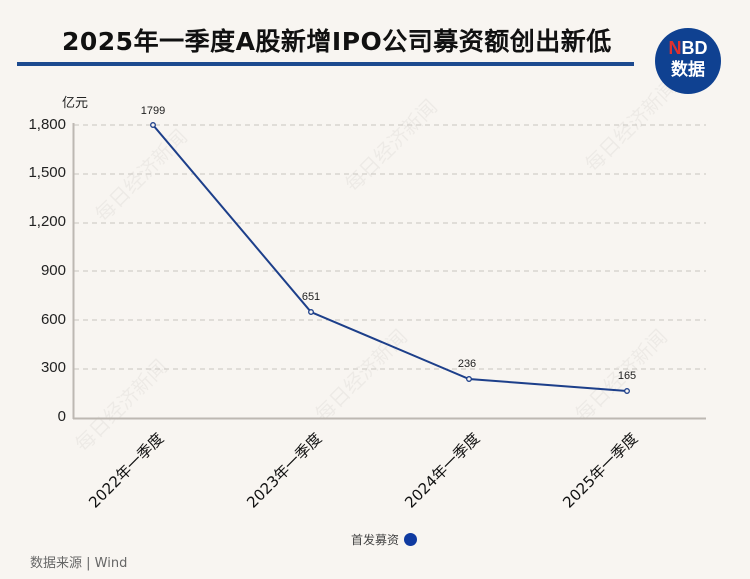  Describe the element at coordinates (675, 48) in the screenshot. I see `logo-n: N` at that location.